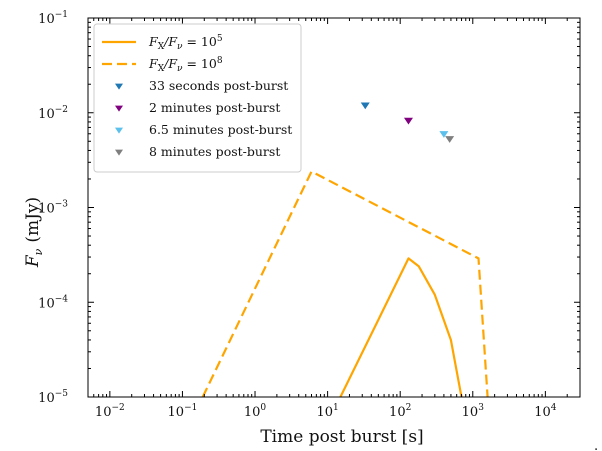 The width and height of the screenshot is (602, 451). I want to click on x-axis-title: Time post burst [s], so click(341, 437).